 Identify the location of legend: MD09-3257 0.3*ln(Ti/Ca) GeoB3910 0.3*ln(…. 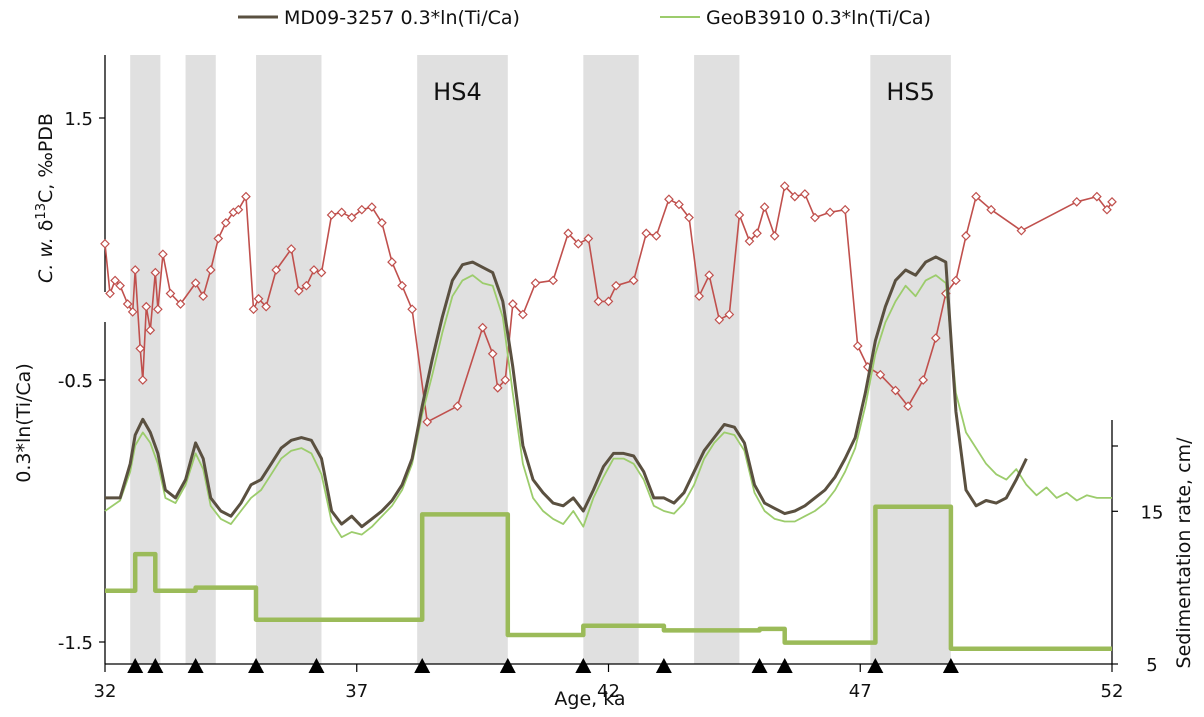
(584, 18).